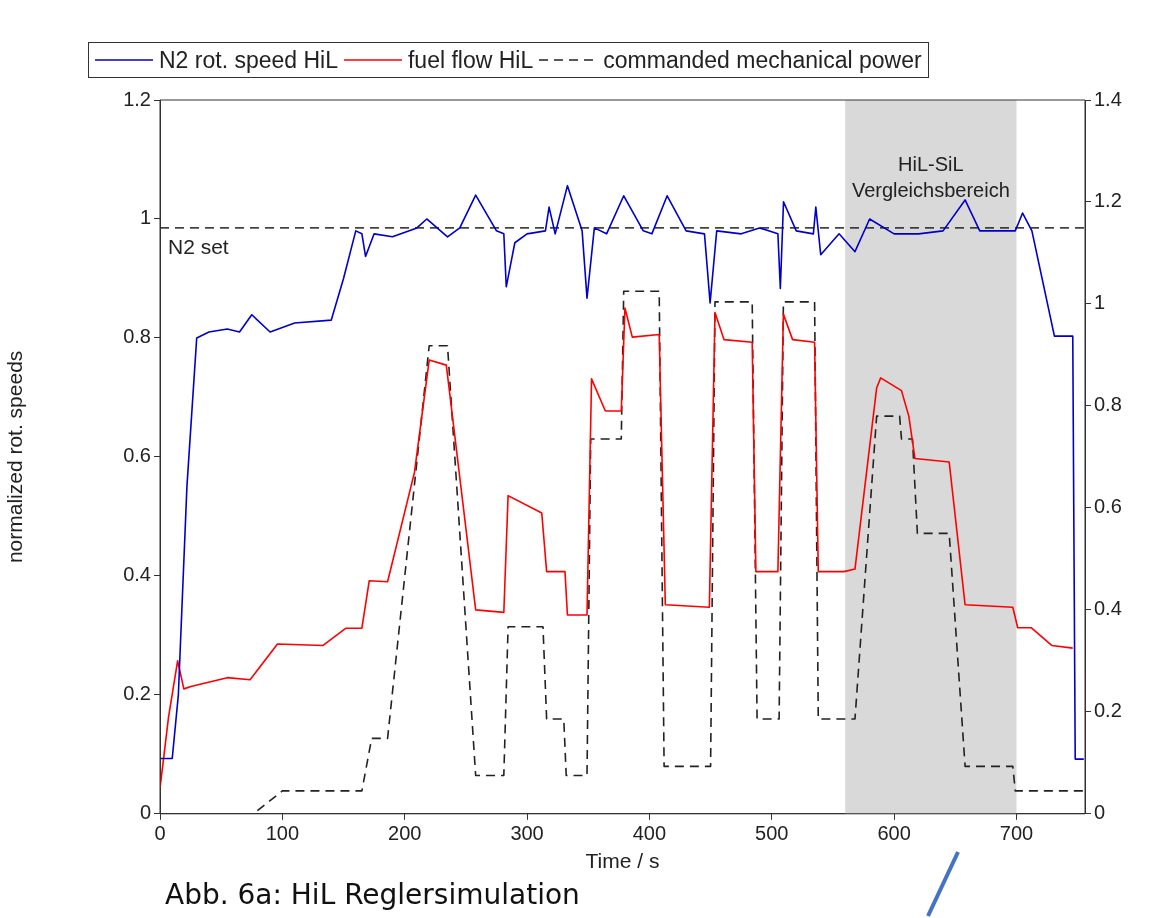 The image size is (1169, 918). What do you see at coordinates (1108, 710) in the screenshot?
I see `y2-tick-label: 0.2` at bounding box center [1108, 710].